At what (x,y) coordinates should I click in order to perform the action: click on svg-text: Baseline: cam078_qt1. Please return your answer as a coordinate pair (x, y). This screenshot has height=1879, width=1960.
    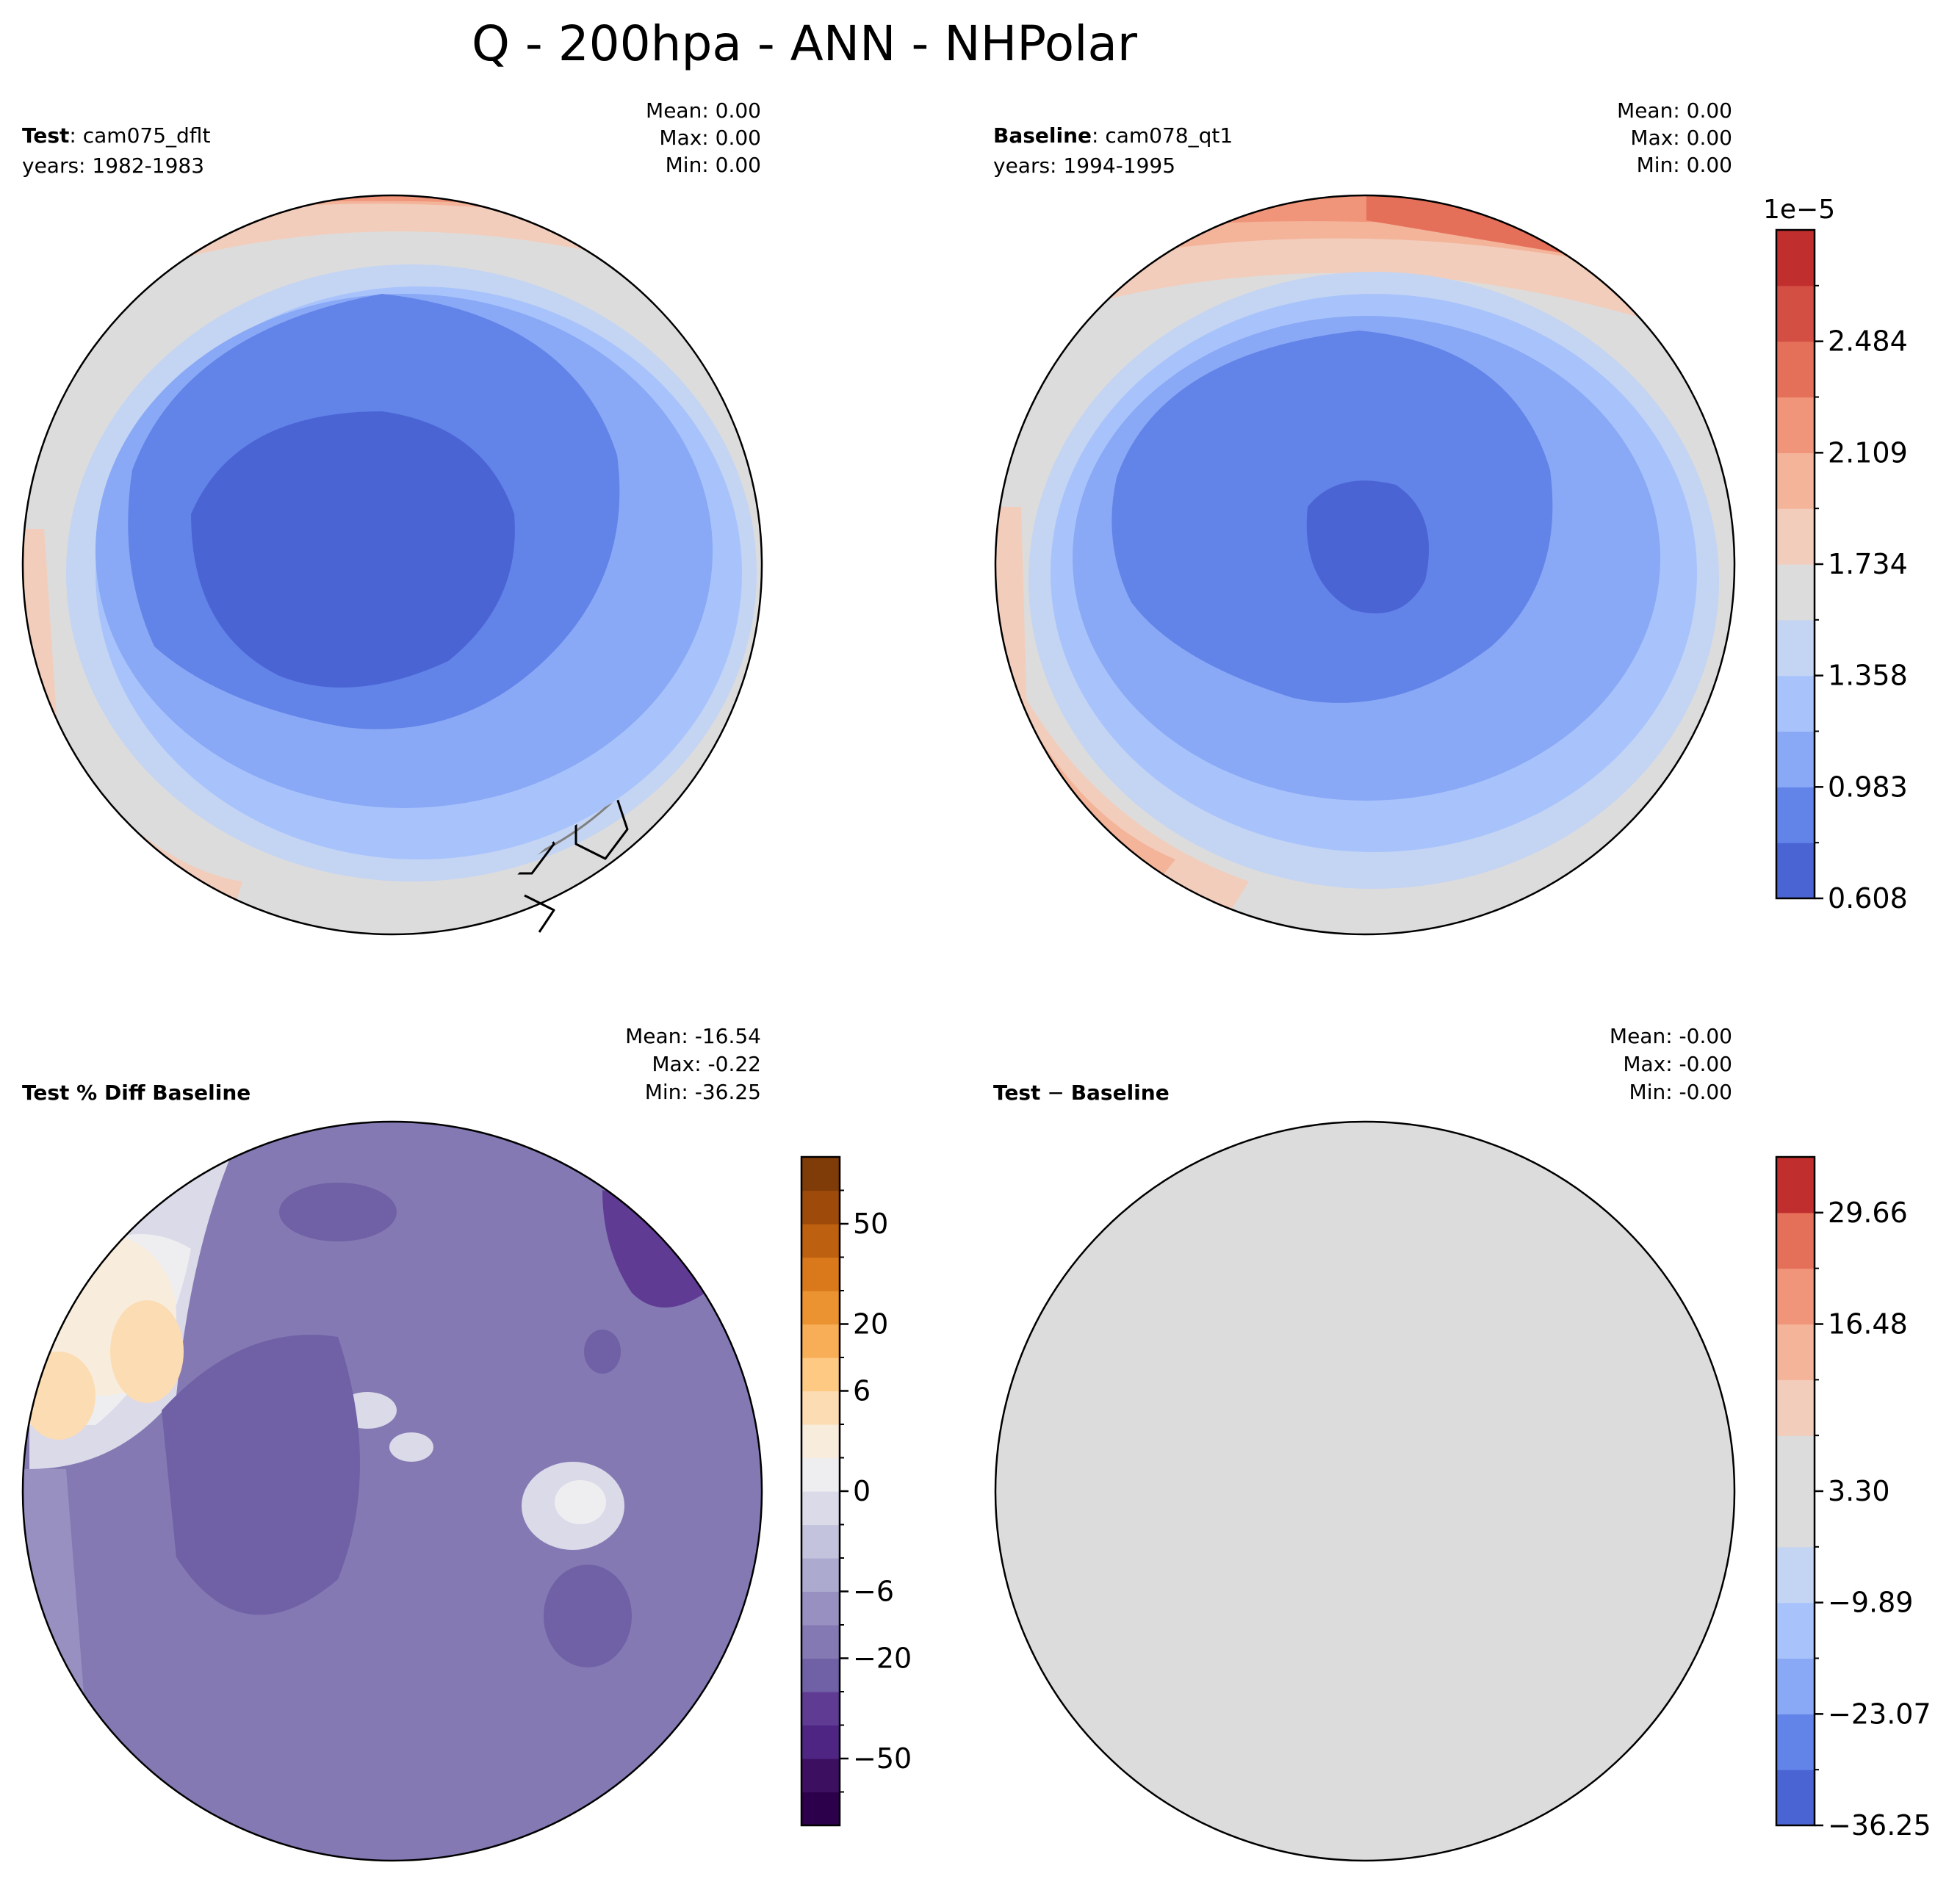
    Looking at the image, I should click on (1113, 135).